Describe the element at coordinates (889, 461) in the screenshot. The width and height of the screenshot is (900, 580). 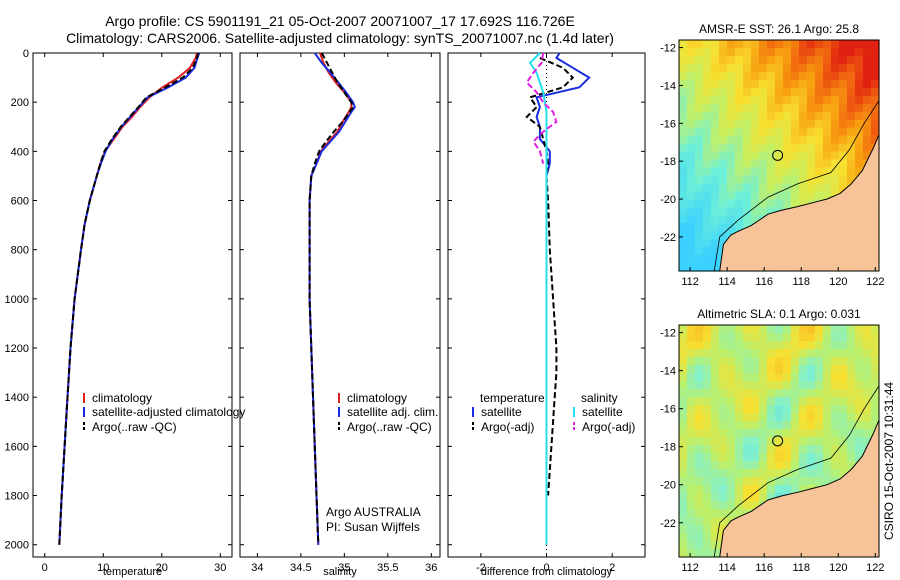
I see `footer-stamp: CSIRO 15-Oct-2007 10:31:44` at that location.